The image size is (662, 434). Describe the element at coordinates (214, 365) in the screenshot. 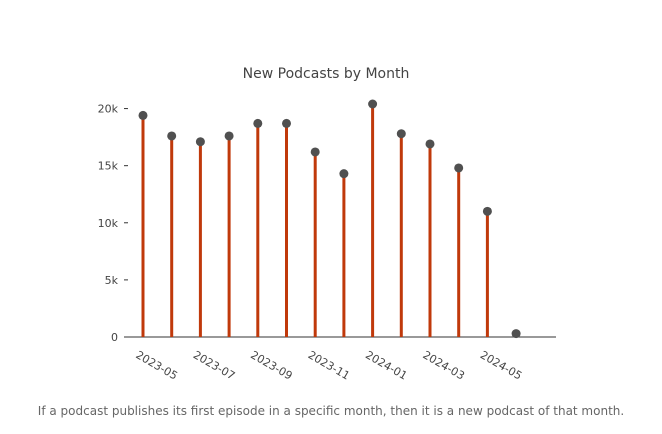

I see `x-tick-label: 2023-07` at that location.